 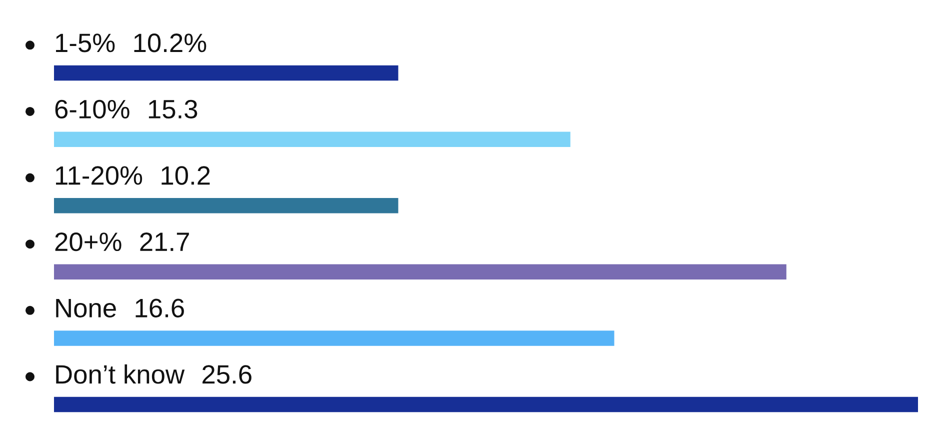 What do you see at coordinates (186, 175) in the screenshot?
I see `data-label: 10.2` at bounding box center [186, 175].